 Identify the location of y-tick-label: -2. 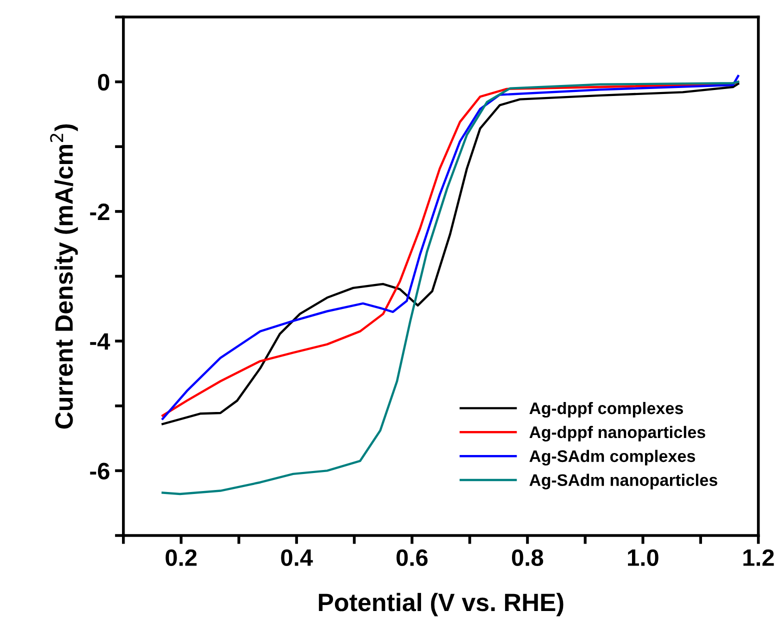
(100, 212).